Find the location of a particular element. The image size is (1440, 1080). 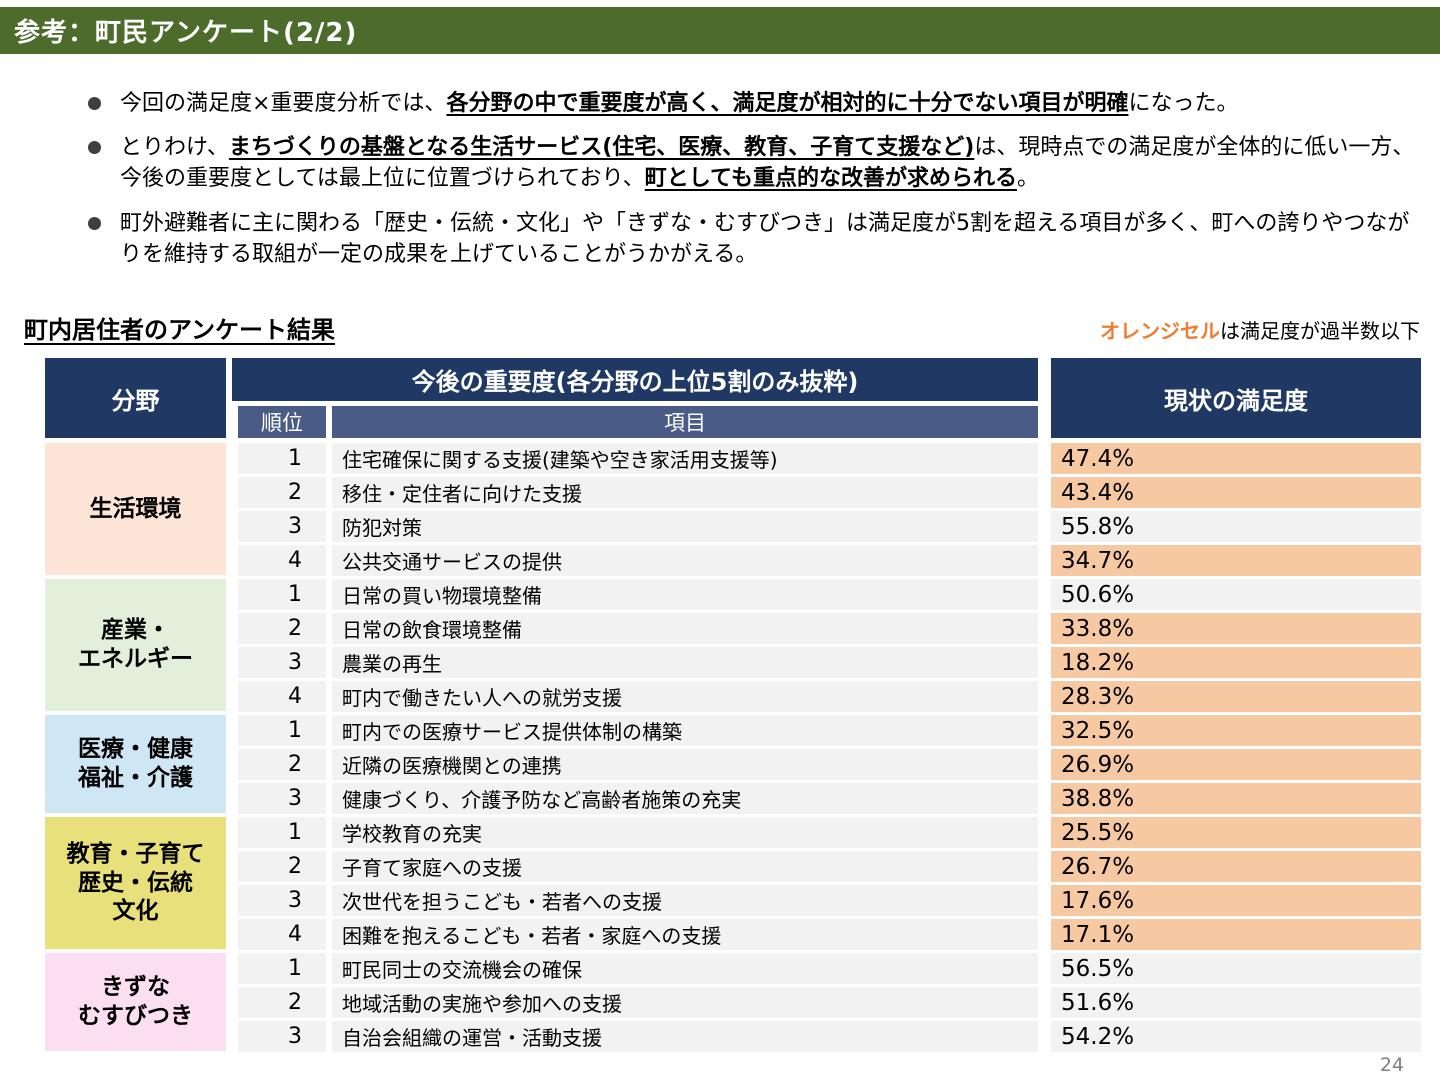

table-row: 2 日常の飲食環境整備 33.8% is located at coordinates (733, 630).